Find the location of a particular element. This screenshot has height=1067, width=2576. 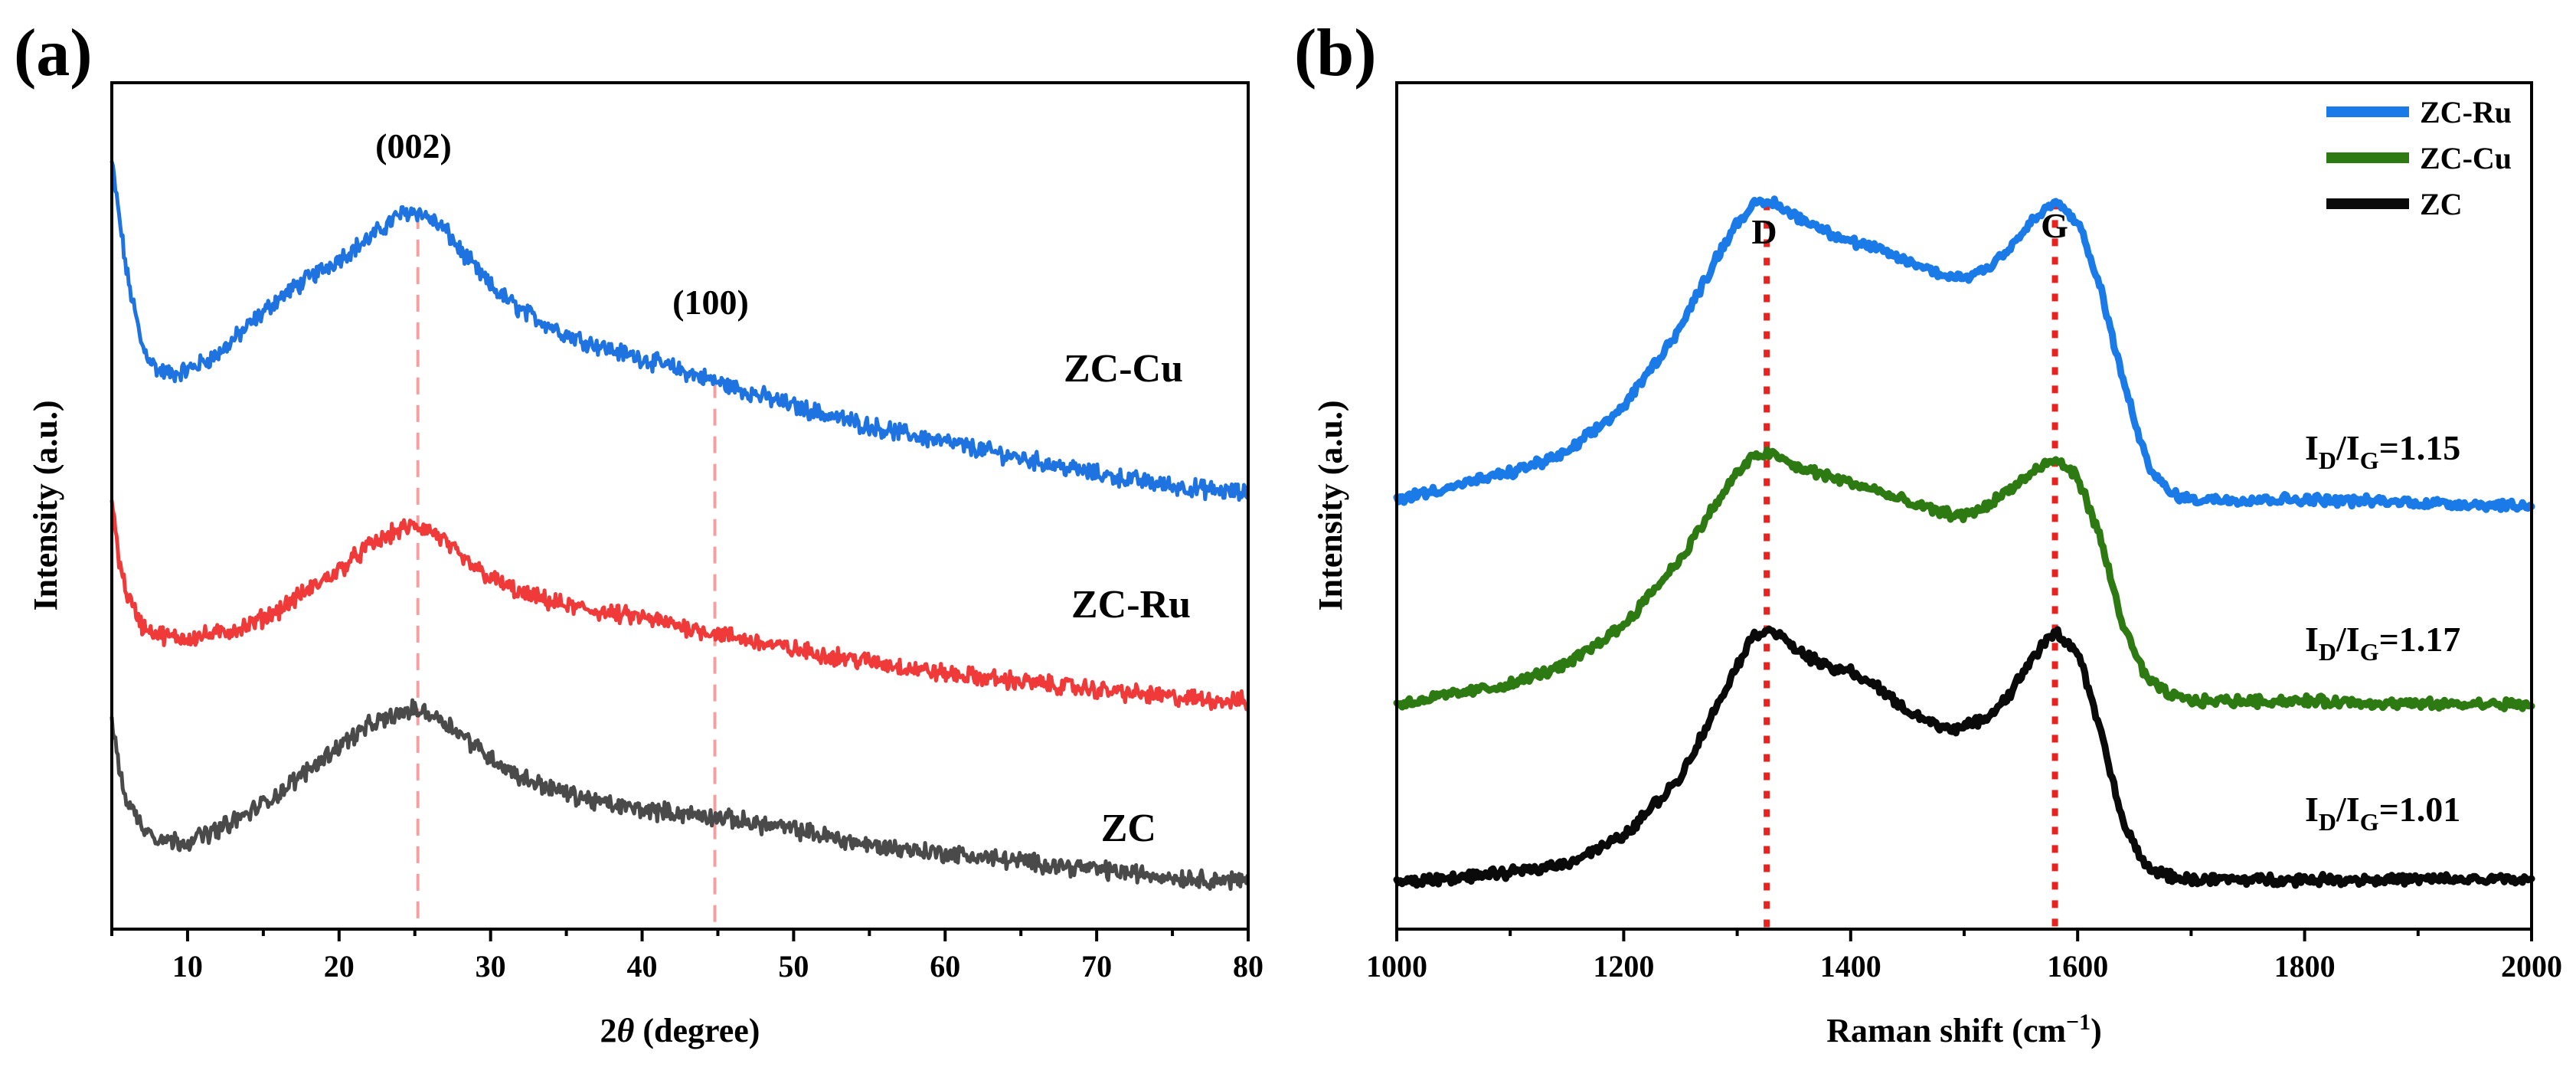

b-series-zc is located at coordinates (1964, 757).